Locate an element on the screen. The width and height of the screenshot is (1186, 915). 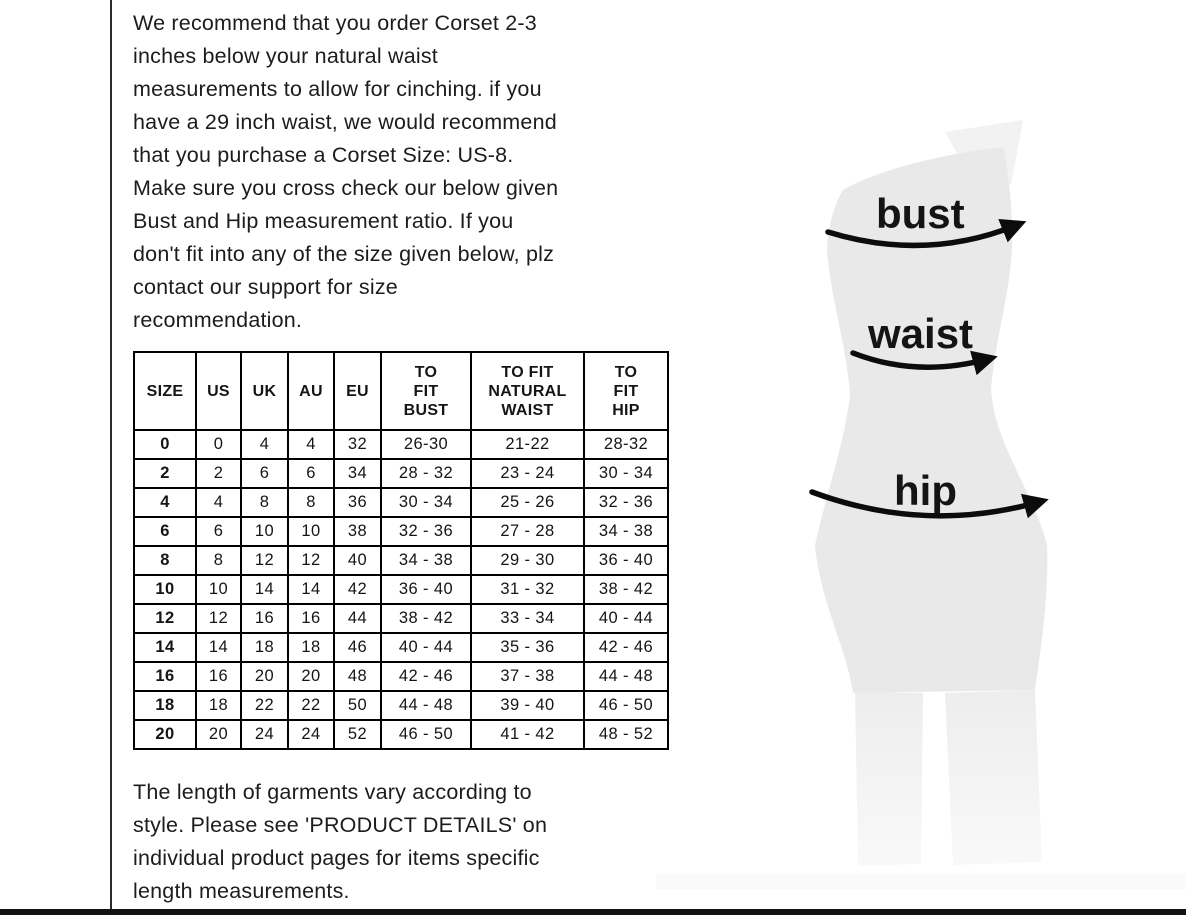
table-cell: 50 is located at coordinates (357, 705).